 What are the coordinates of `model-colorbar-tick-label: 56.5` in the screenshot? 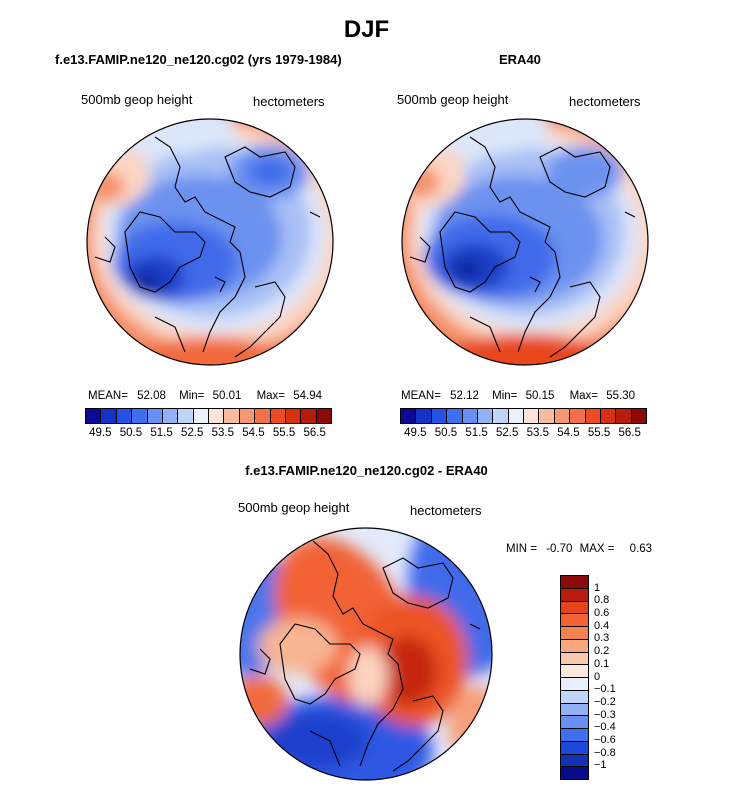 It's located at (314, 433).